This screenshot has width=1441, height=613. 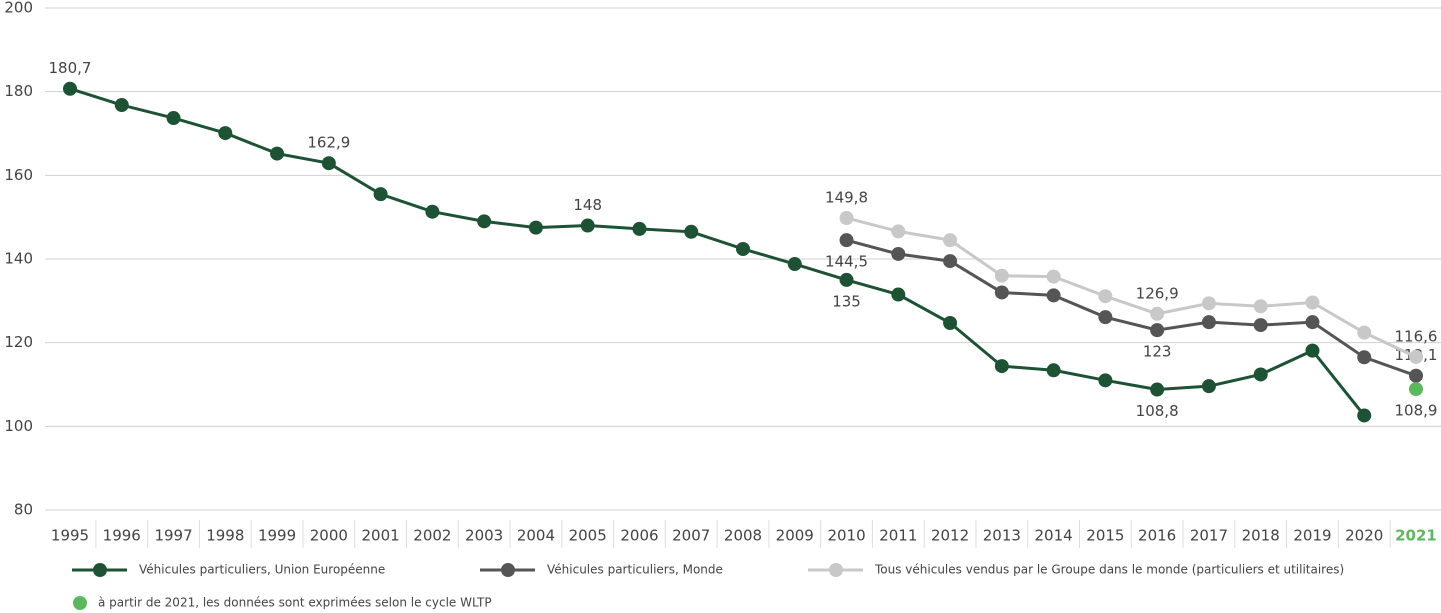 I want to click on x-tick-label: 2005, so click(x=588, y=536).